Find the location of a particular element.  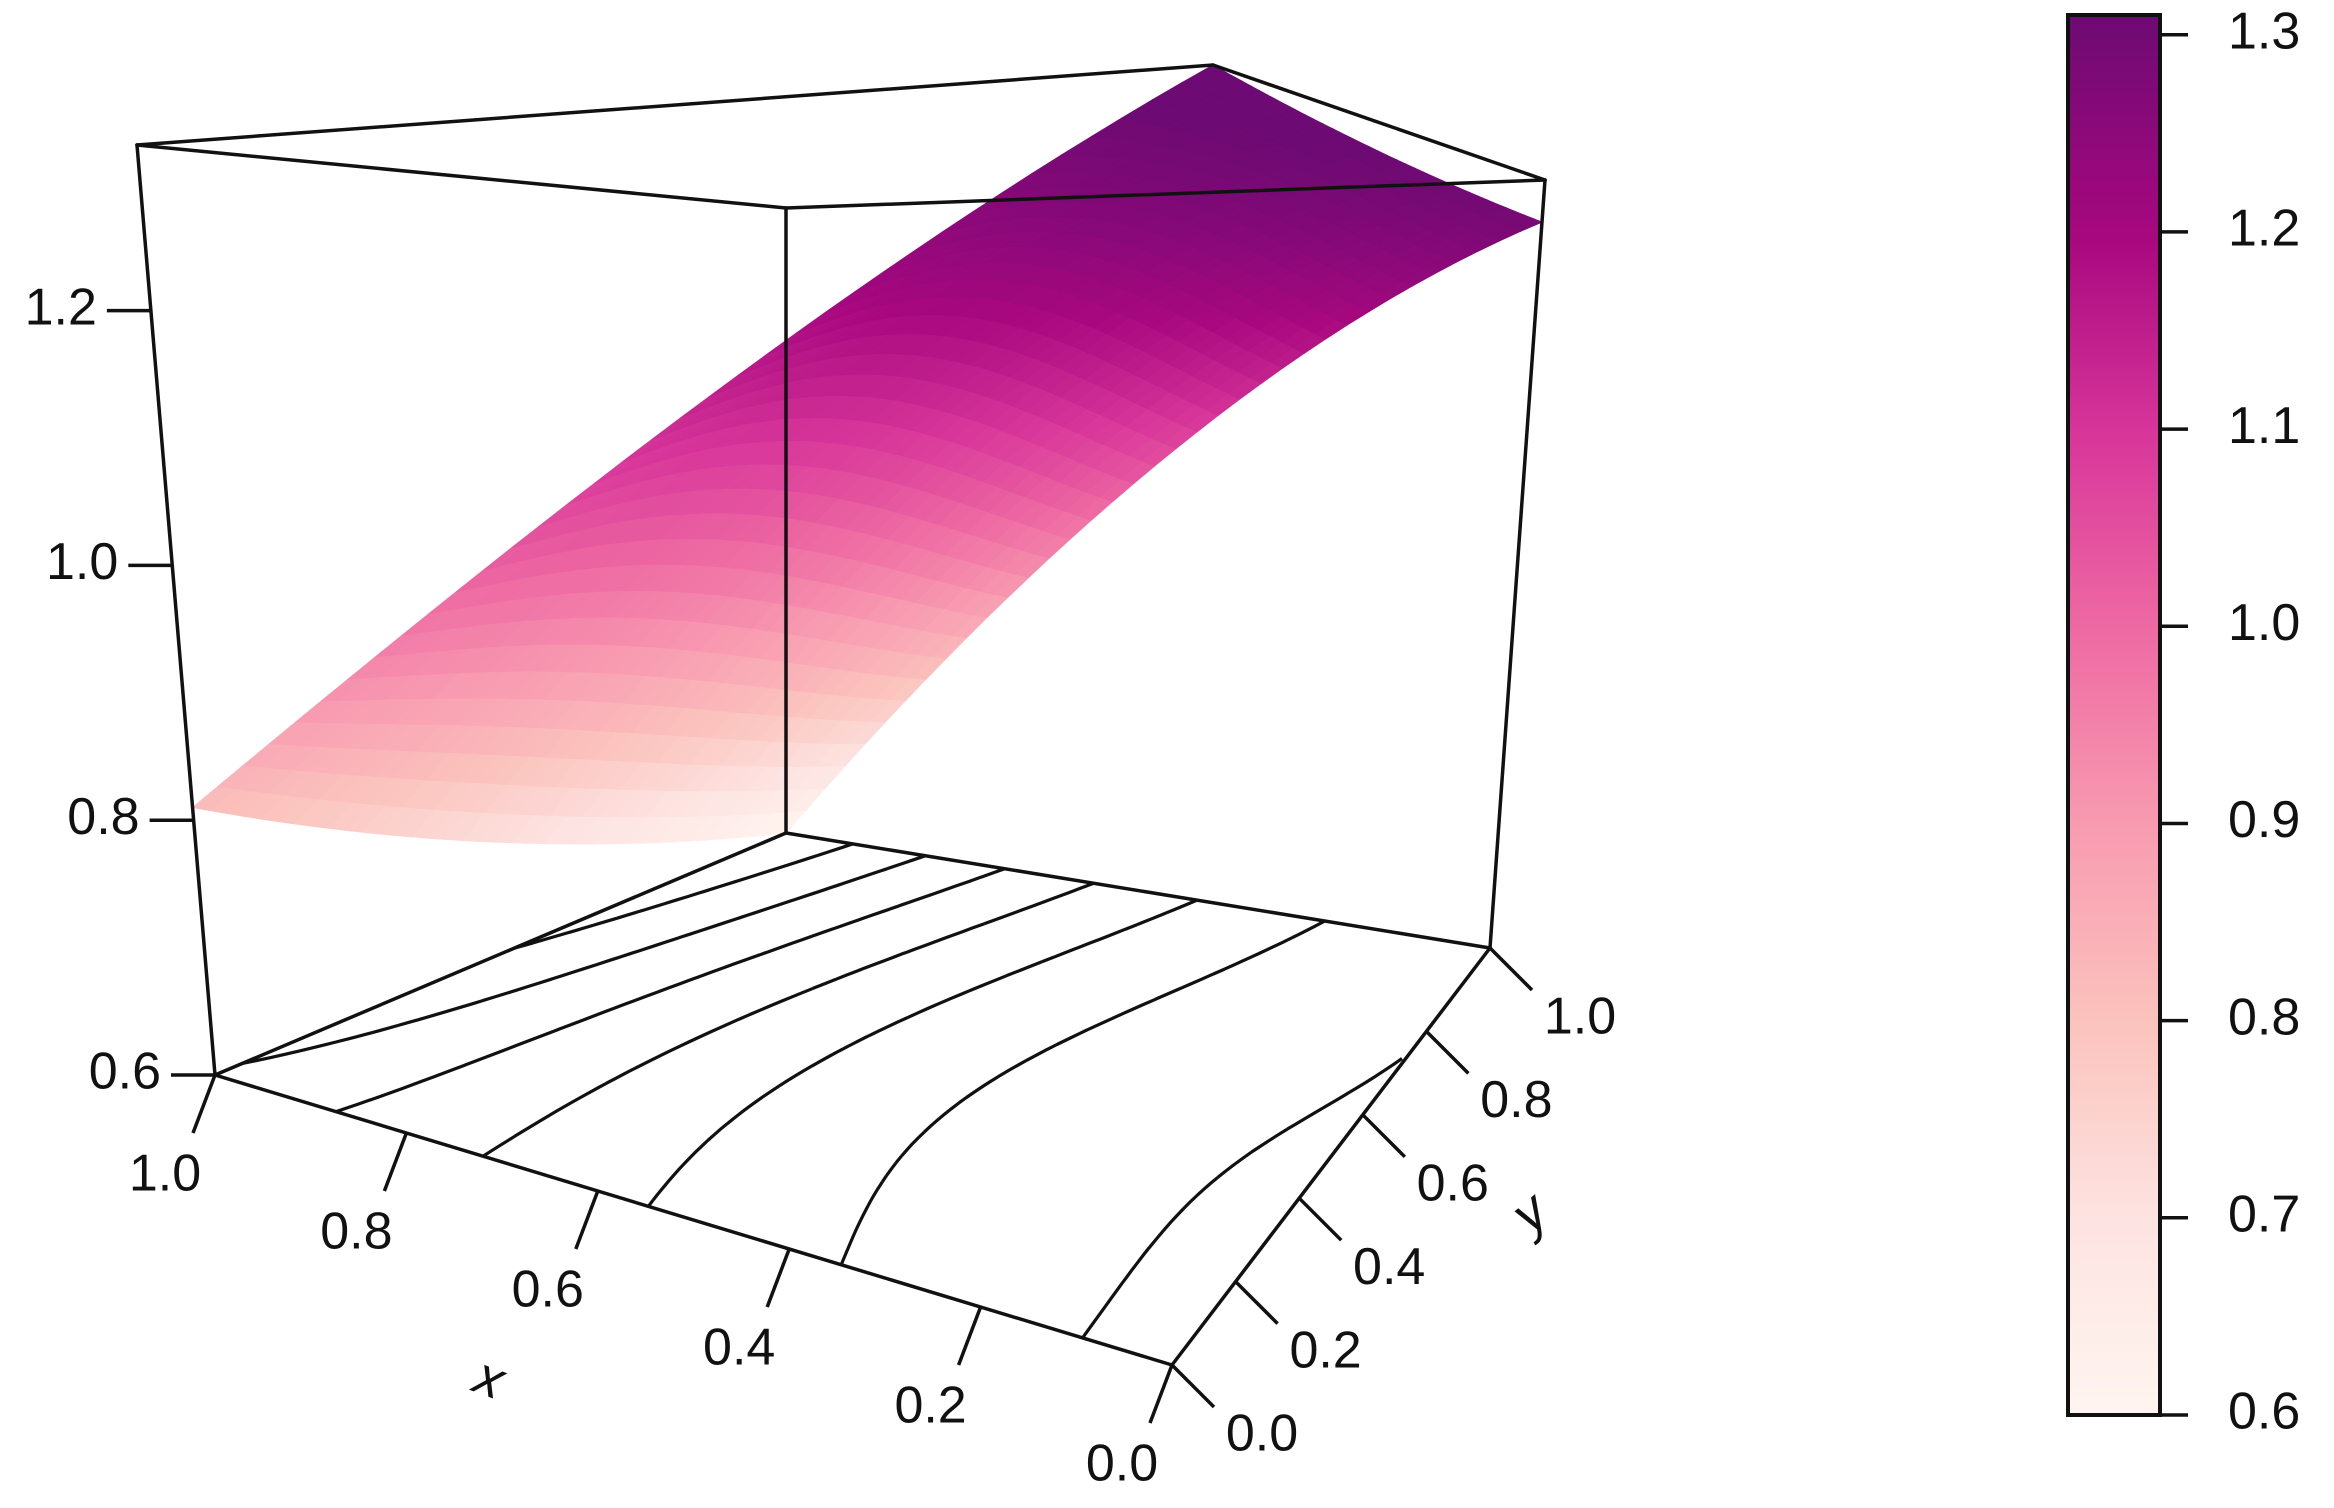

z-tick-label: 1.2 is located at coordinates (61, 307).